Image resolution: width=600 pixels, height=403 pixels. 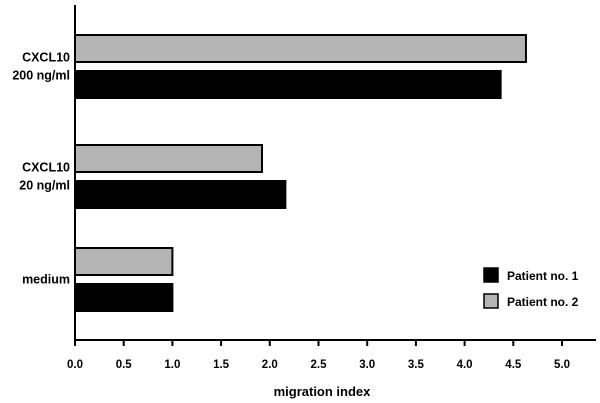 I want to click on category-label-1-line0: CXCL10, so click(x=46, y=168).